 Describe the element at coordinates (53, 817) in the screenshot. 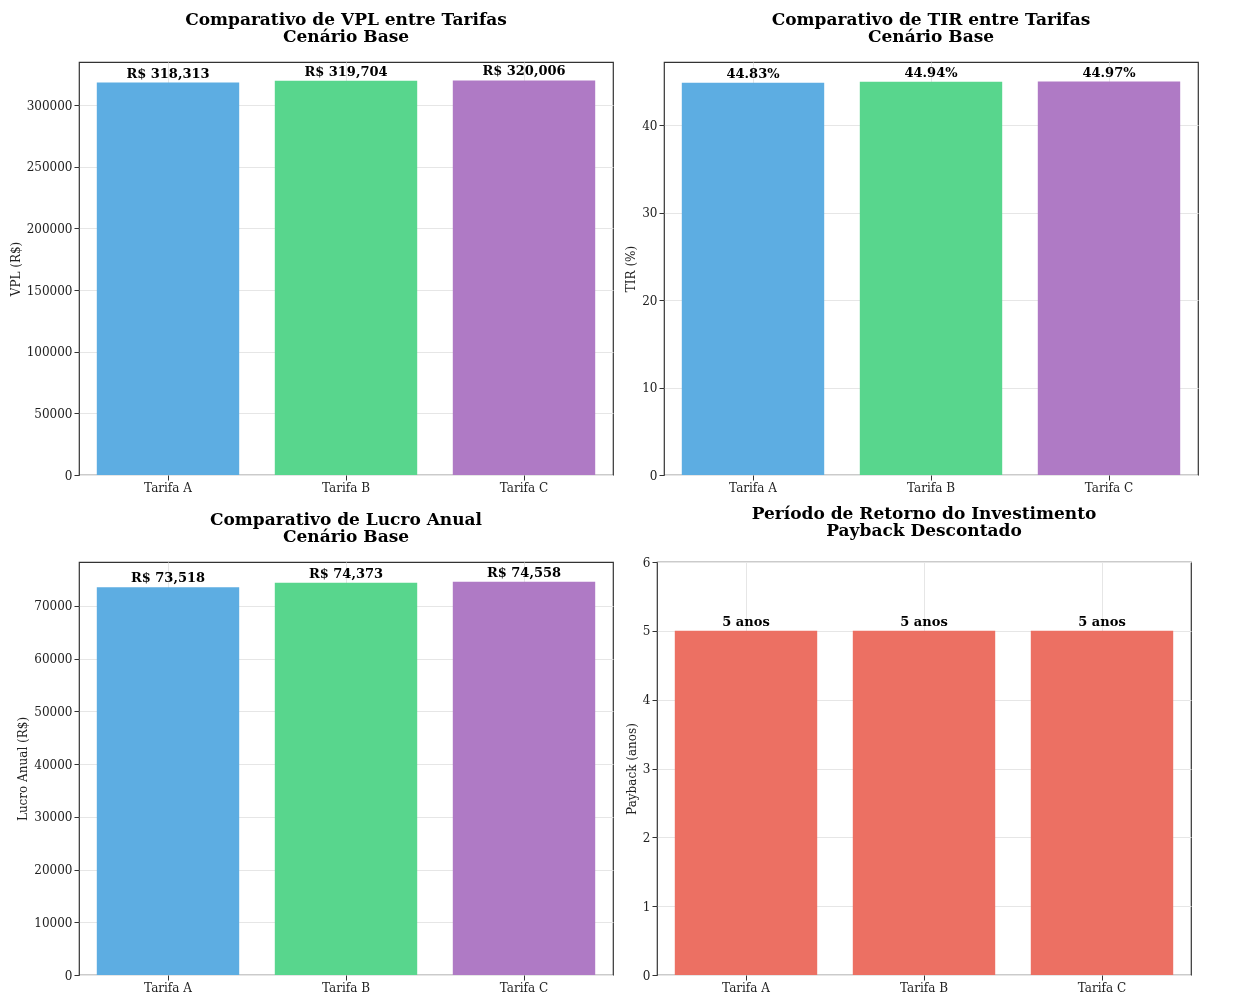

I see `y-tick-label: 30000` at that location.